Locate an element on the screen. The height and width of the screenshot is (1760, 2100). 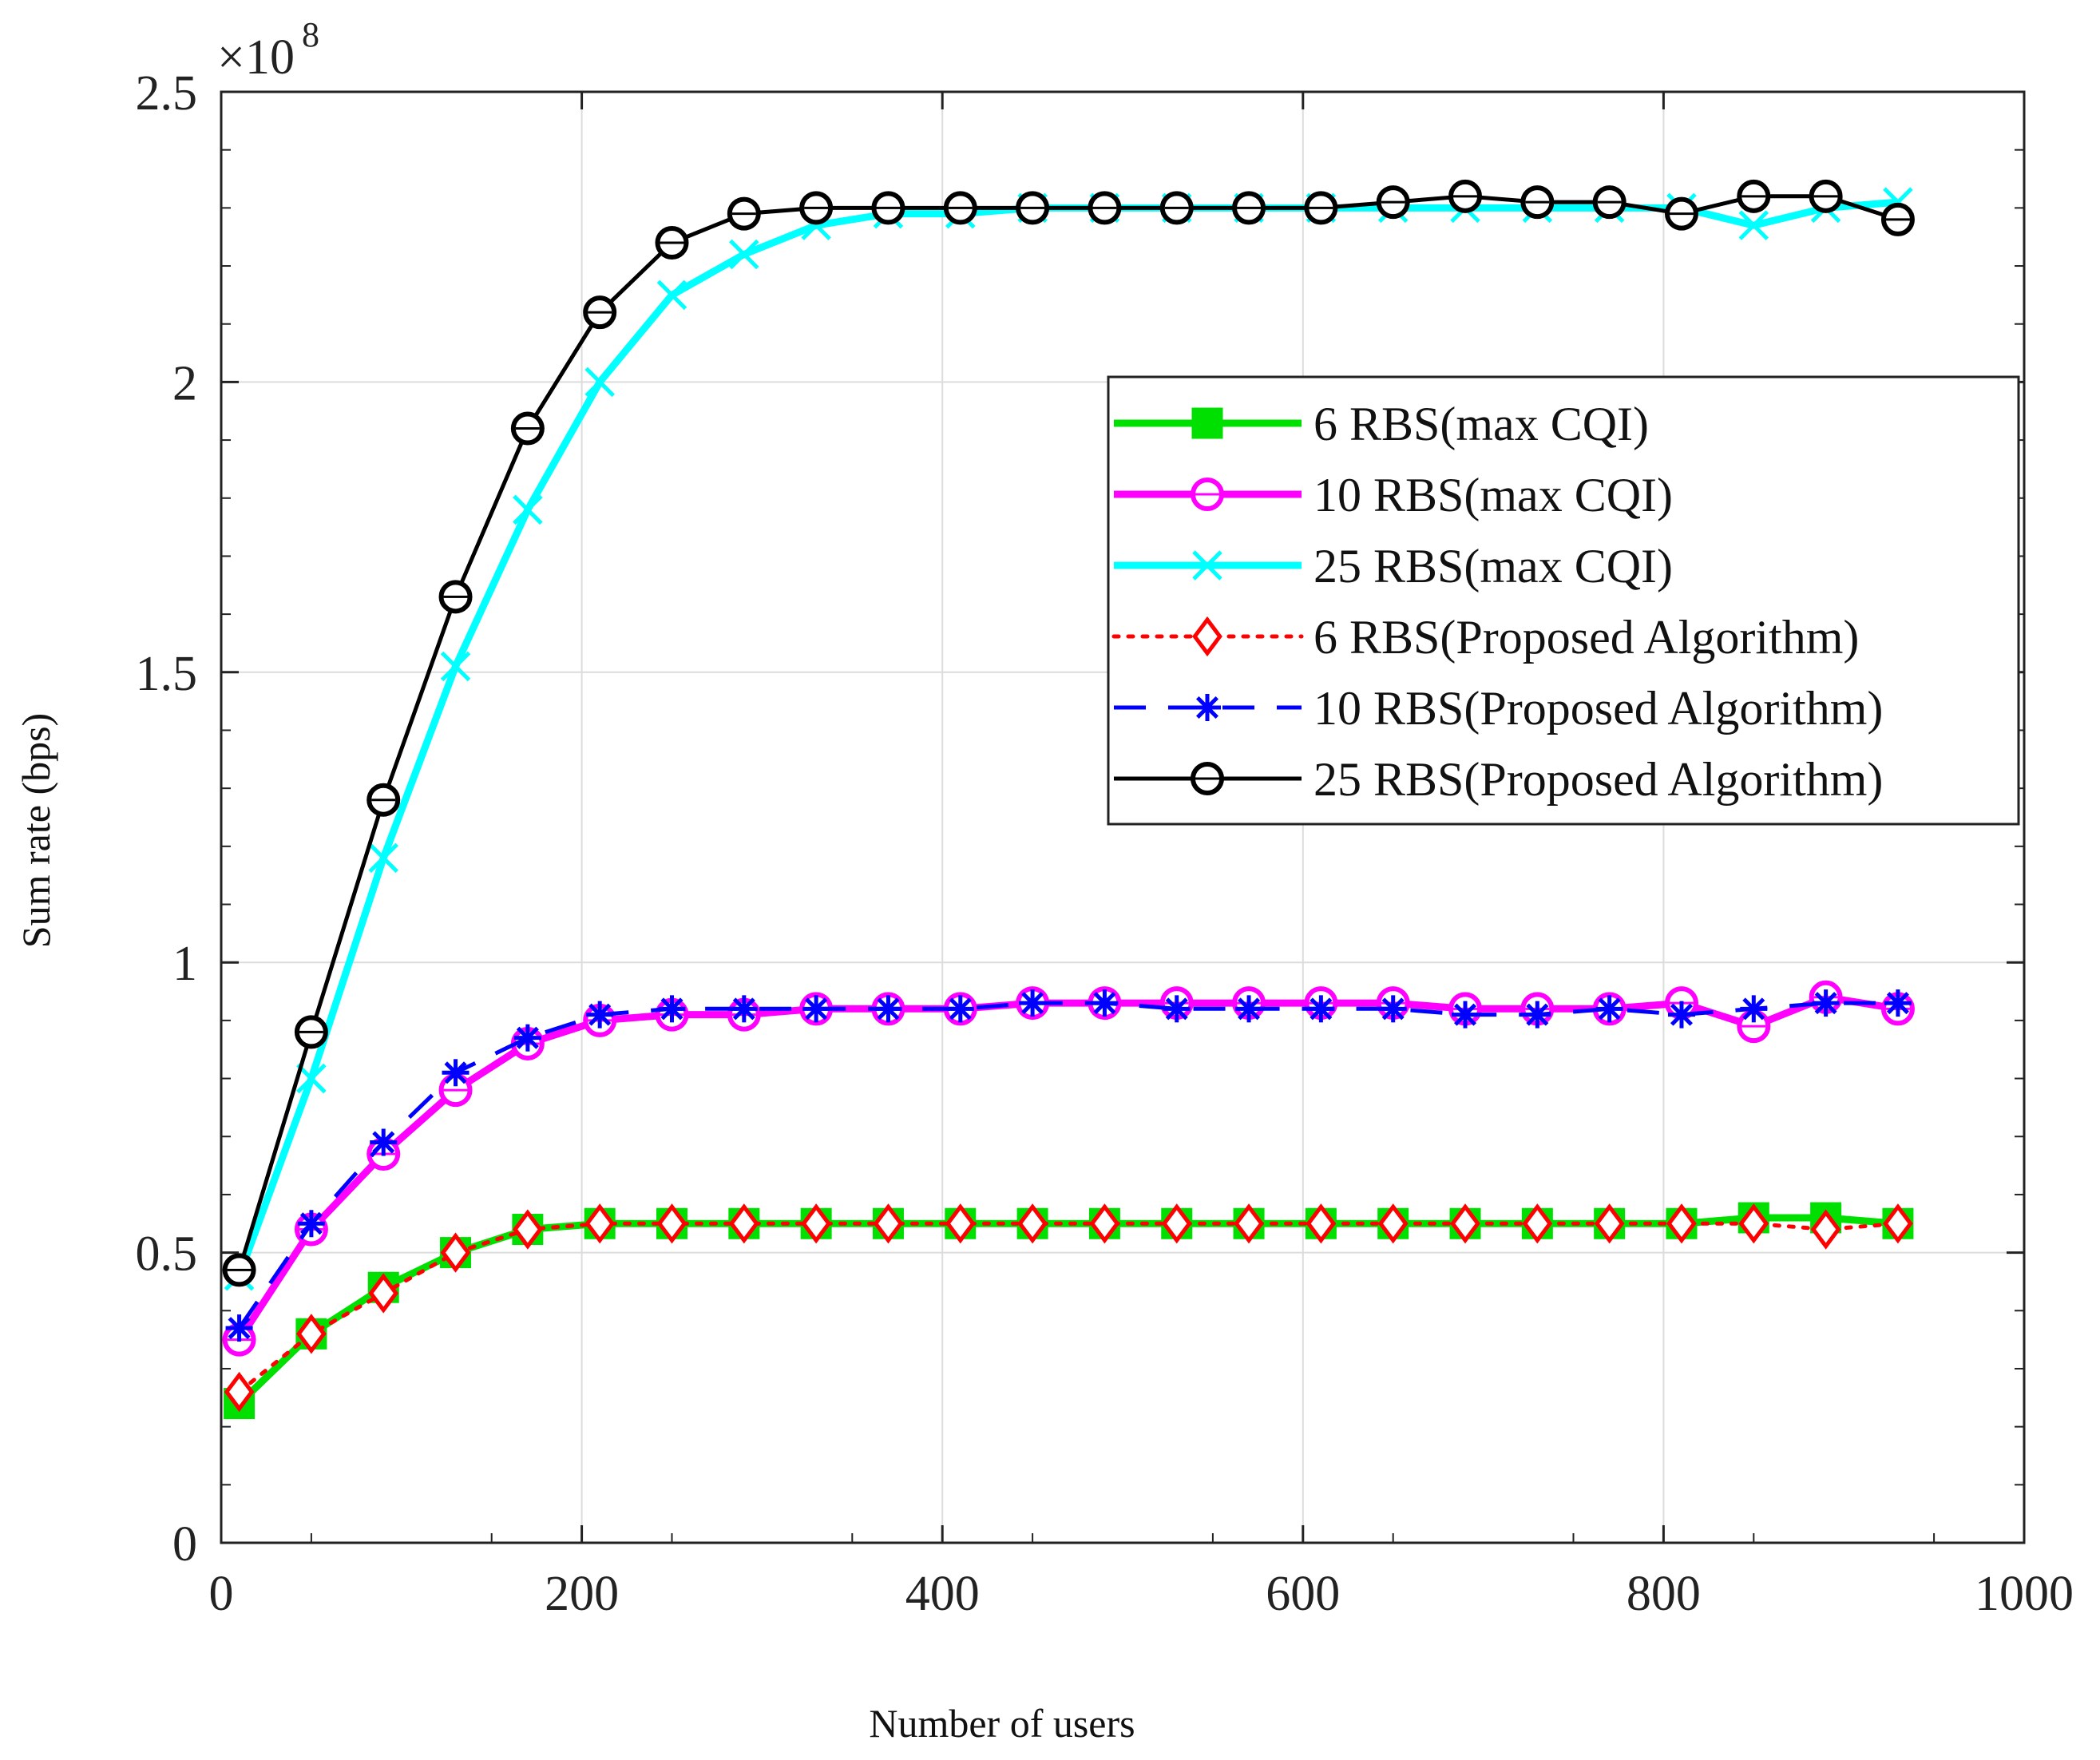
y-tick-label: 1 is located at coordinates (185, 964).